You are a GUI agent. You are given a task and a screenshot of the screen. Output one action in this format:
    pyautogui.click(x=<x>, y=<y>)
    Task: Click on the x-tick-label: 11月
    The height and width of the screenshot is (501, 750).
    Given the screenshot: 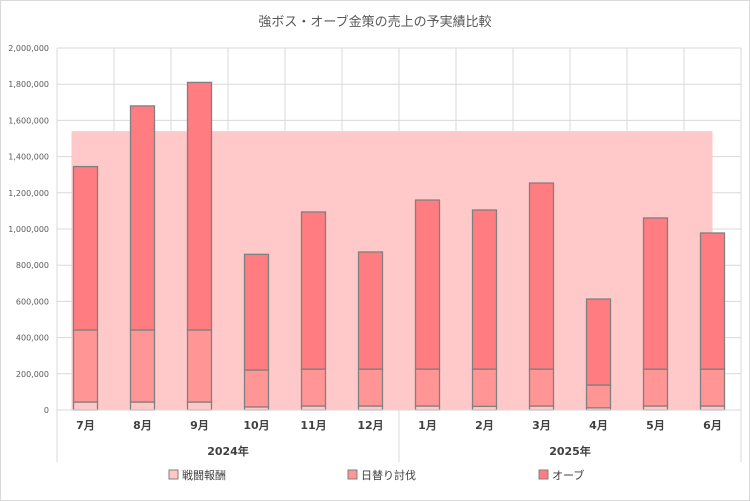 What is the action you would take?
    pyautogui.click(x=313, y=425)
    